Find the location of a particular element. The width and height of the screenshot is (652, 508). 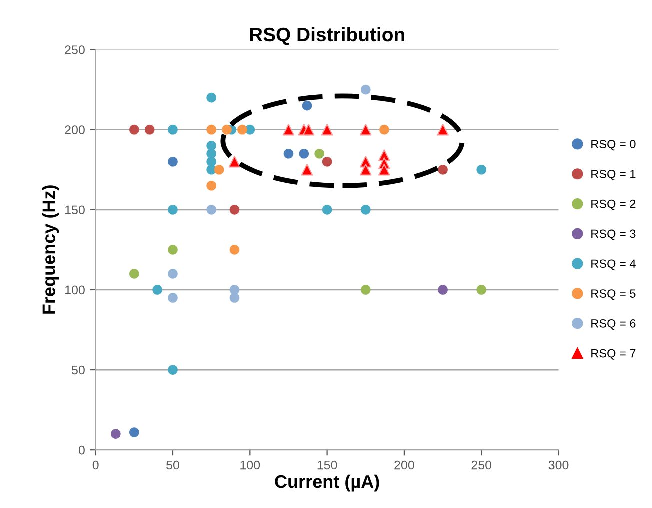

legend-label: RSQ = 4 is located at coordinates (614, 265).